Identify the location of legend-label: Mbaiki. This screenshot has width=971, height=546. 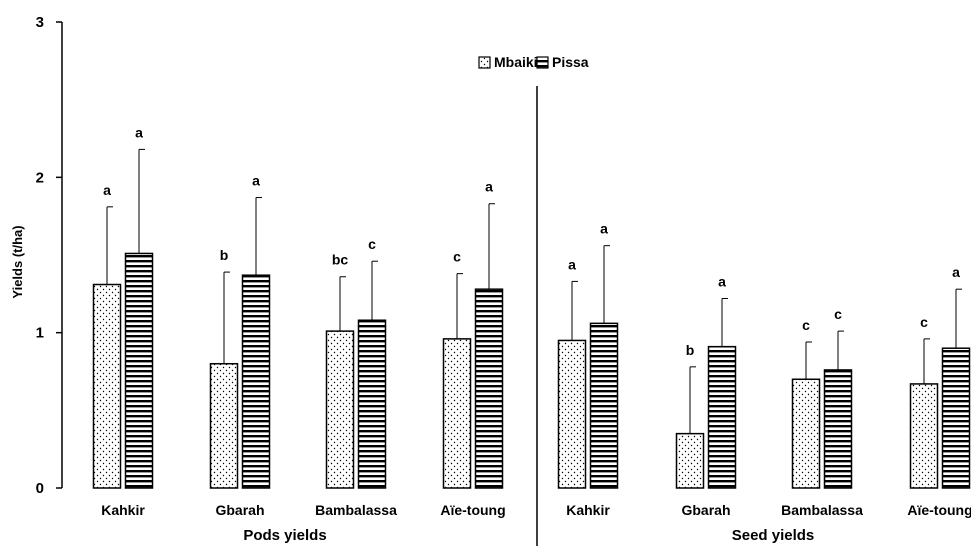
(516, 62).